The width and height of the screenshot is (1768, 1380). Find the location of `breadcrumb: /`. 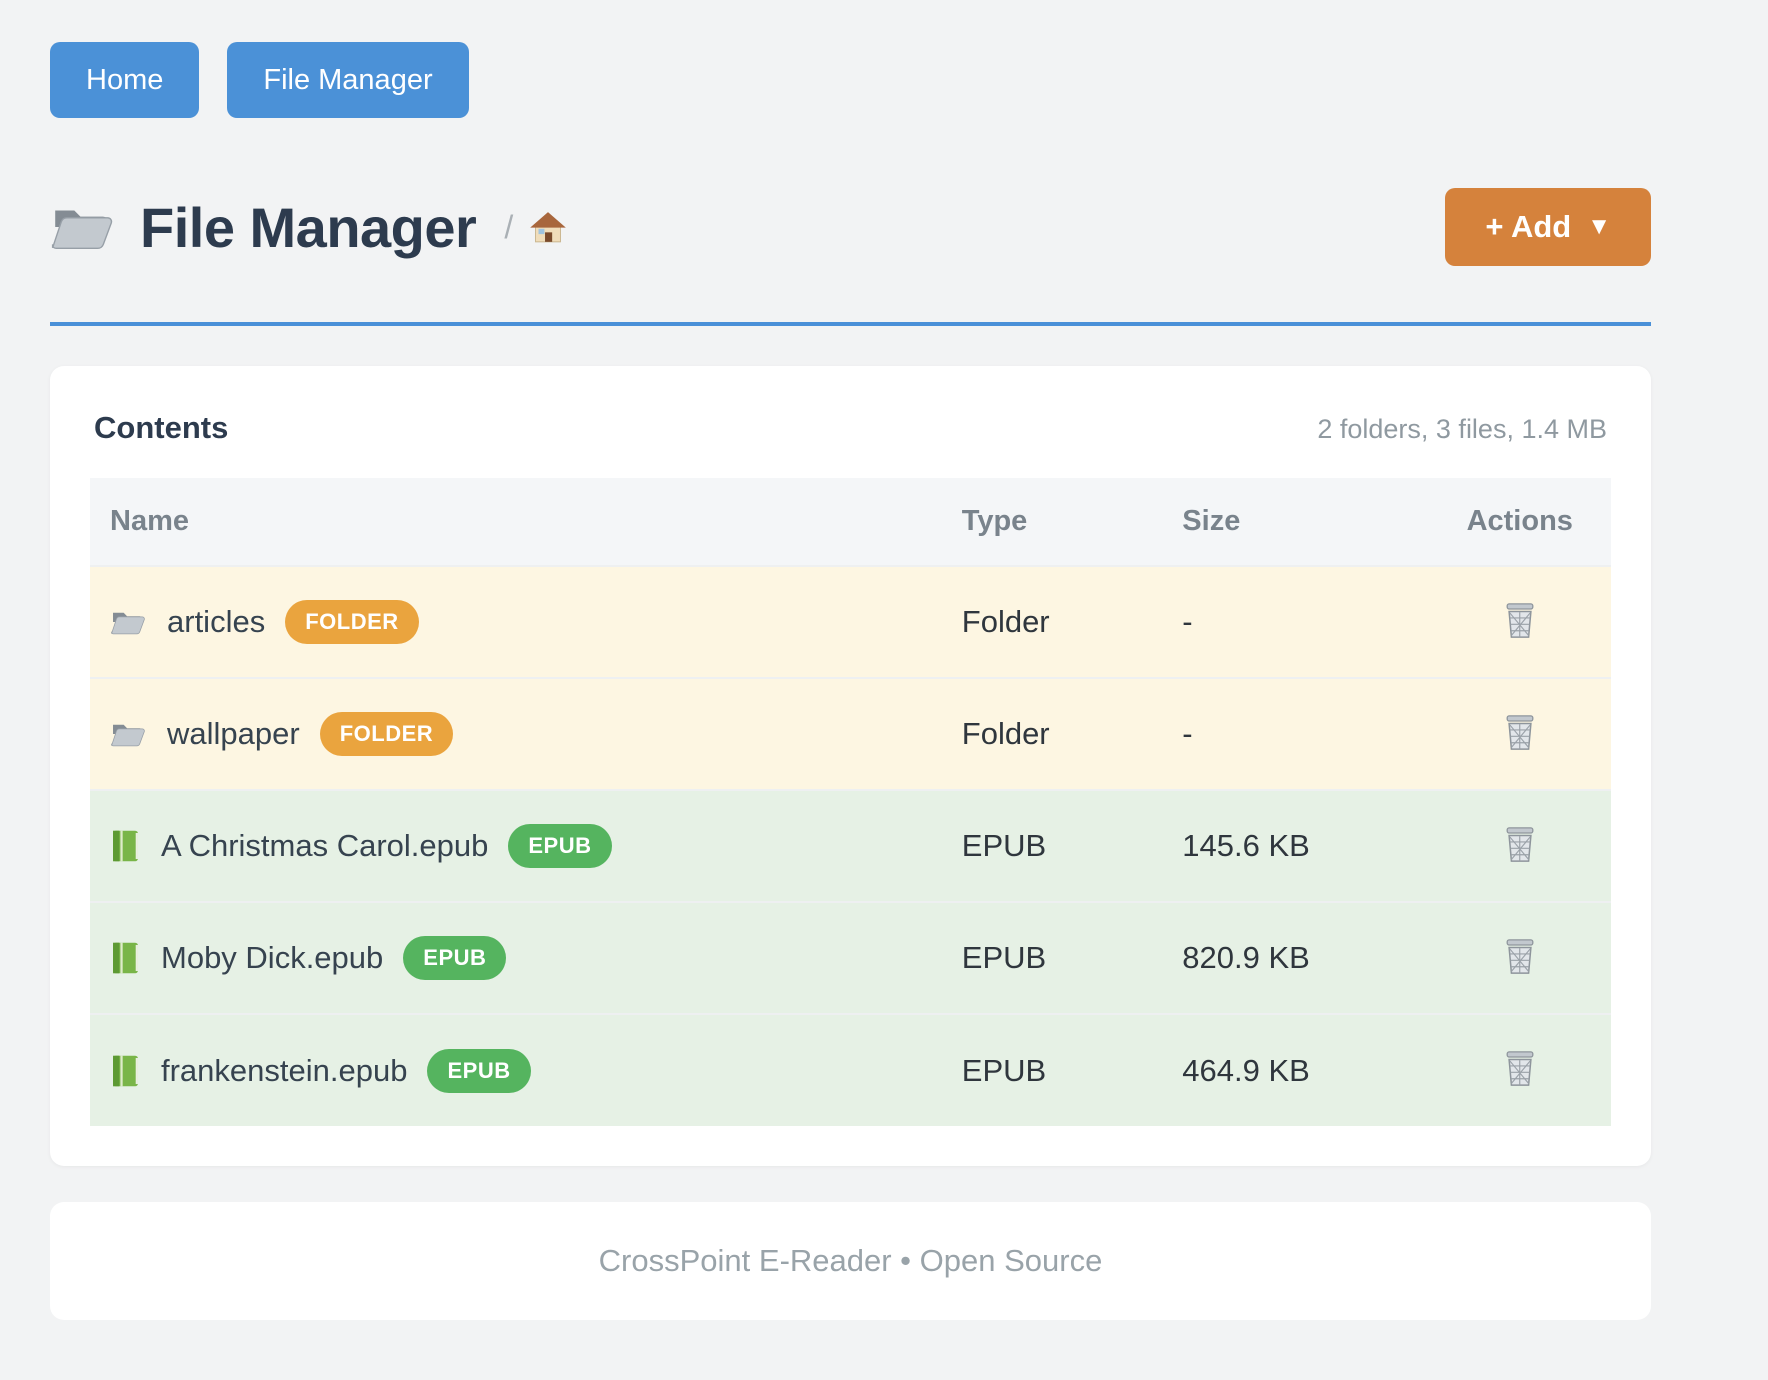

breadcrumb: / is located at coordinates (535, 227).